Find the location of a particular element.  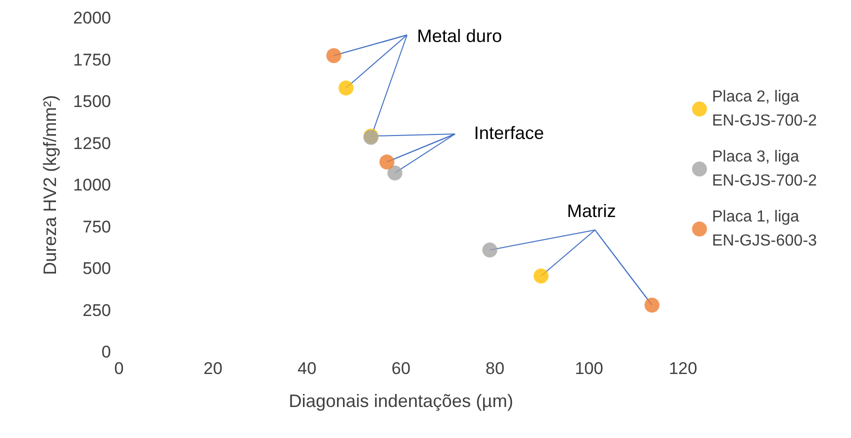

annotation: Matriz is located at coordinates (591, 211).